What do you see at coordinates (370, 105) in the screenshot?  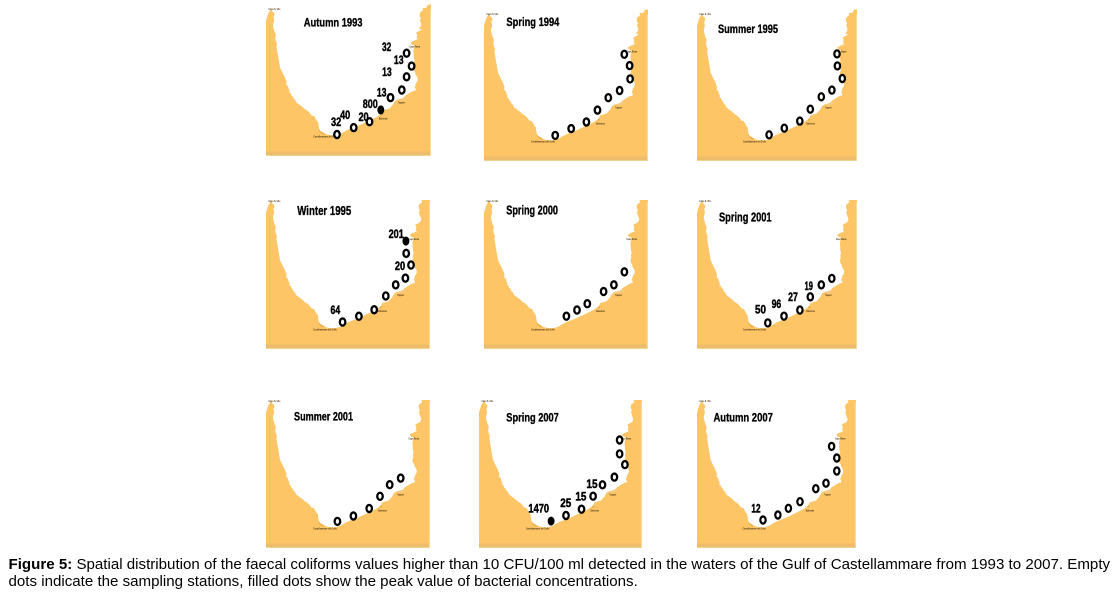 I see `svg-text: 800` at bounding box center [370, 105].